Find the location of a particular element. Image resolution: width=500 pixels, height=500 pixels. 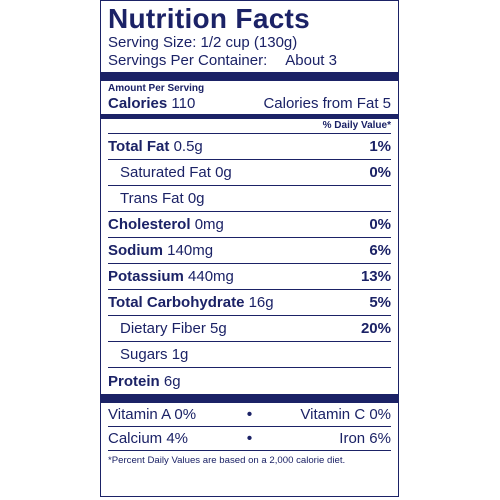

nutrient-dv: 6% is located at coordinates (380, 250).